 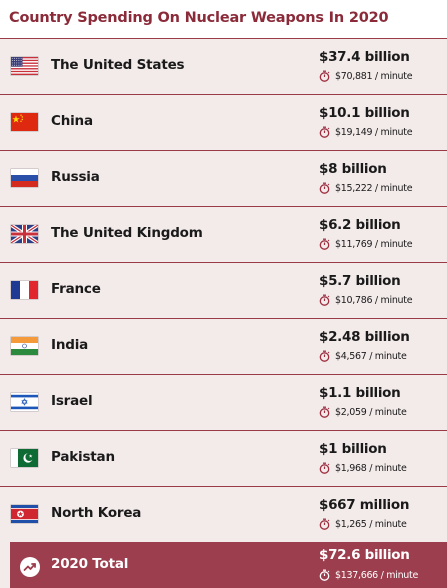 What do you see at coordinates (364, 337) in the screenshot?
I see `spending-amount: $2.48 billion` at bounding box center [364, 337].